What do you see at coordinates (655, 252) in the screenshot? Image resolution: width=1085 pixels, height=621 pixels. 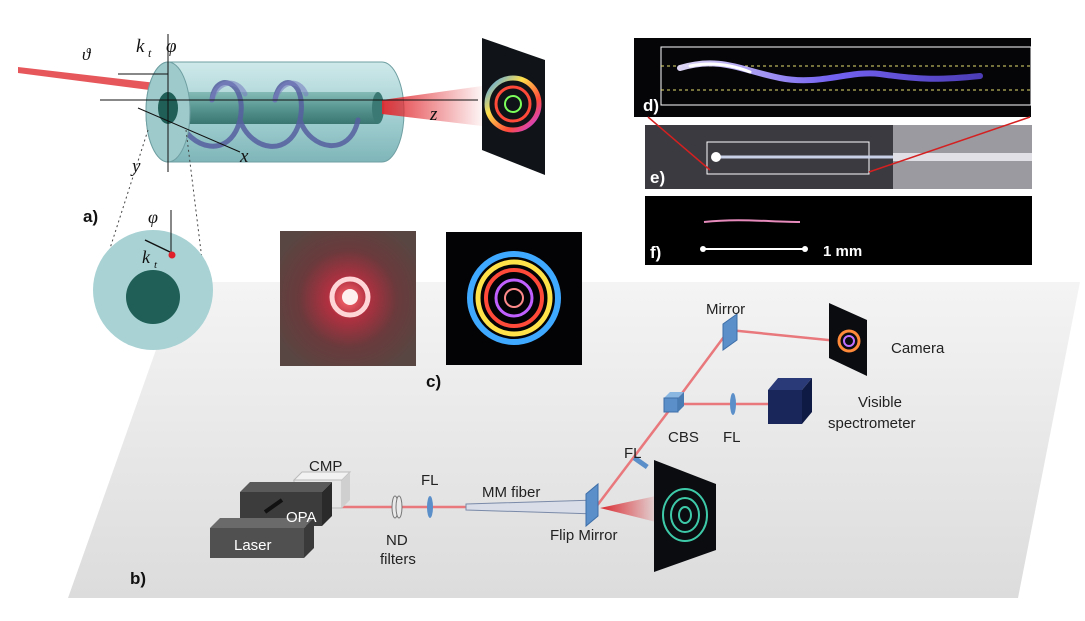 I see `panel-label-f: f)` at bounding box center [655, 252].